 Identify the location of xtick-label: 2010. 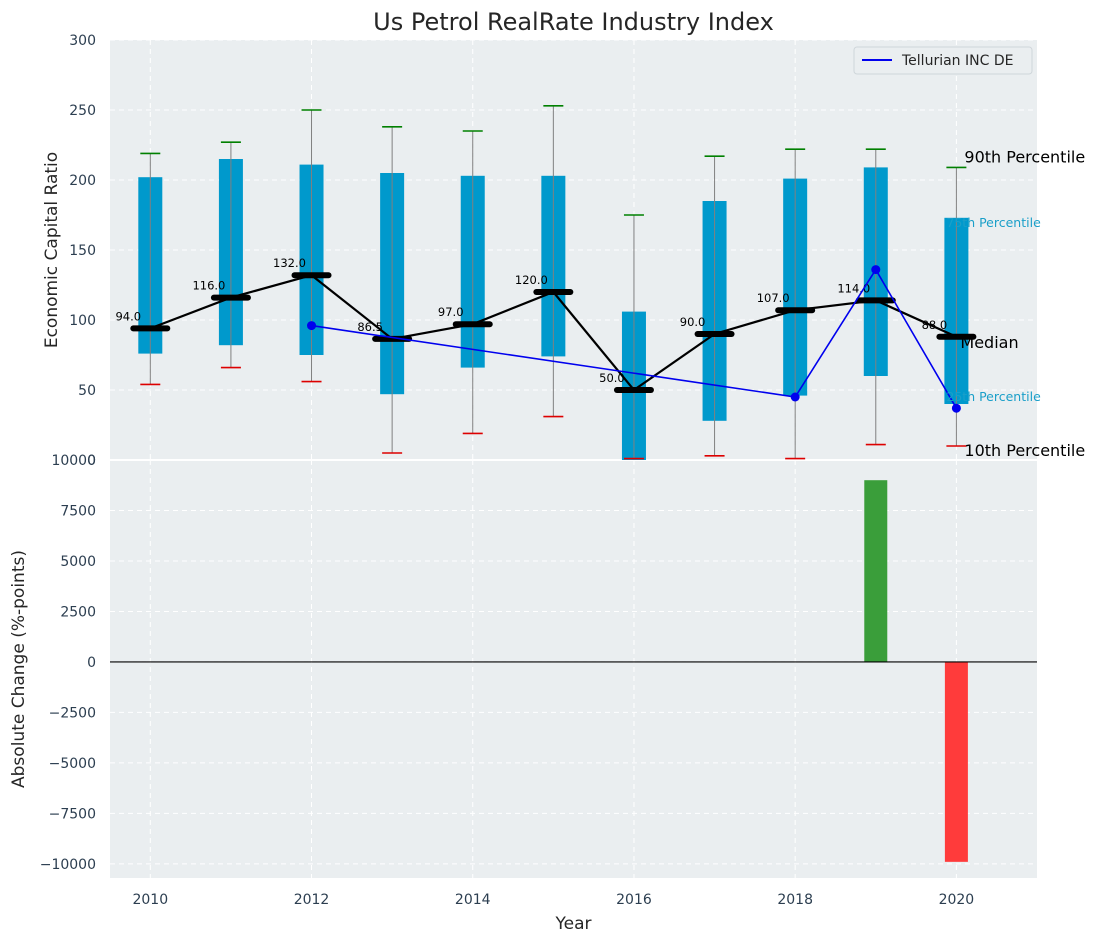
(150, 900).